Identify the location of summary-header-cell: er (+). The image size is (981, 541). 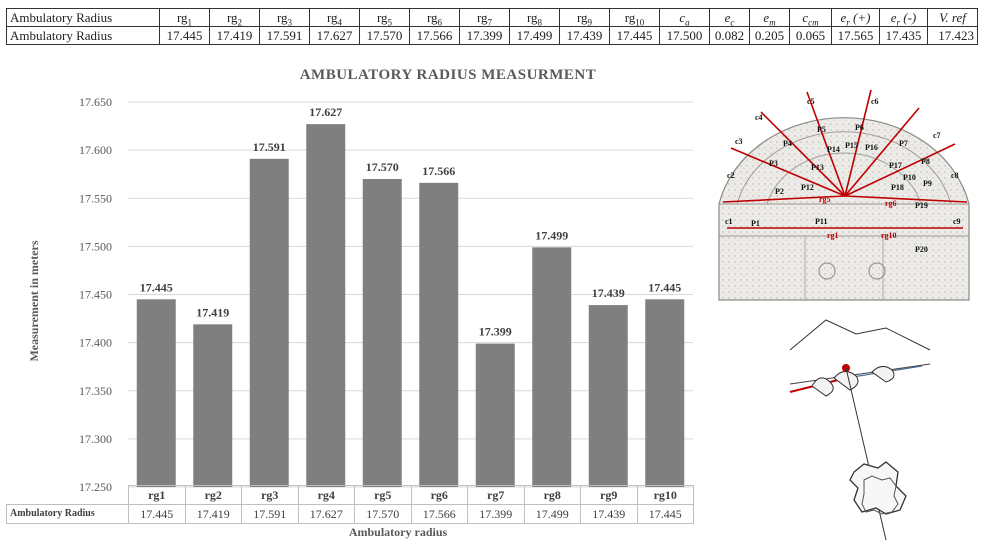
(855, 17).